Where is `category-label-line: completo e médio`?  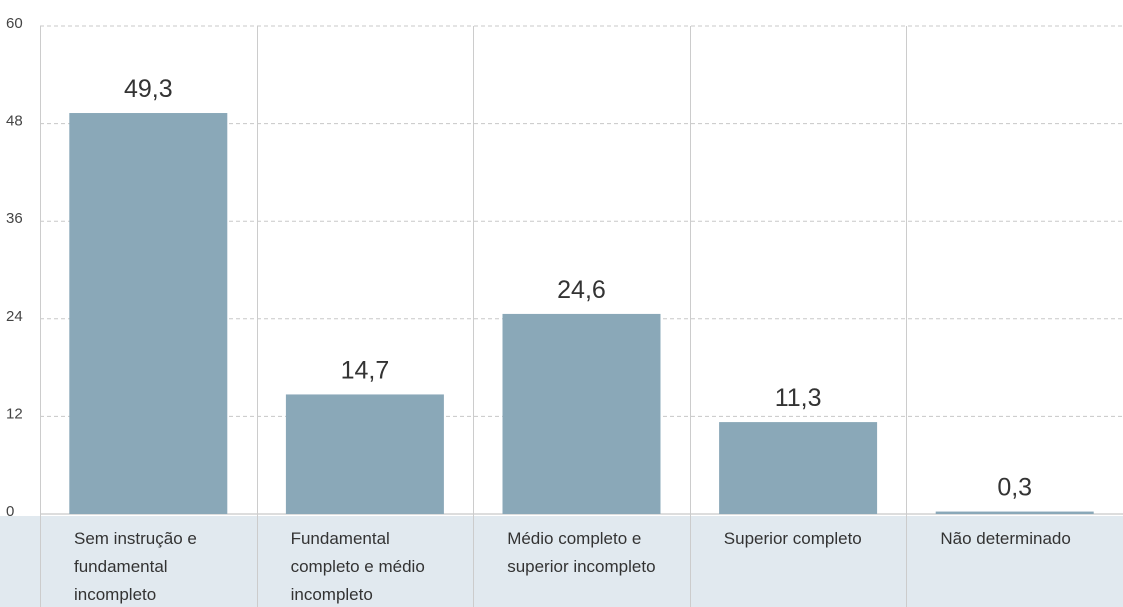 category-label-line: completo e médio is located at coordinates (358, 566).